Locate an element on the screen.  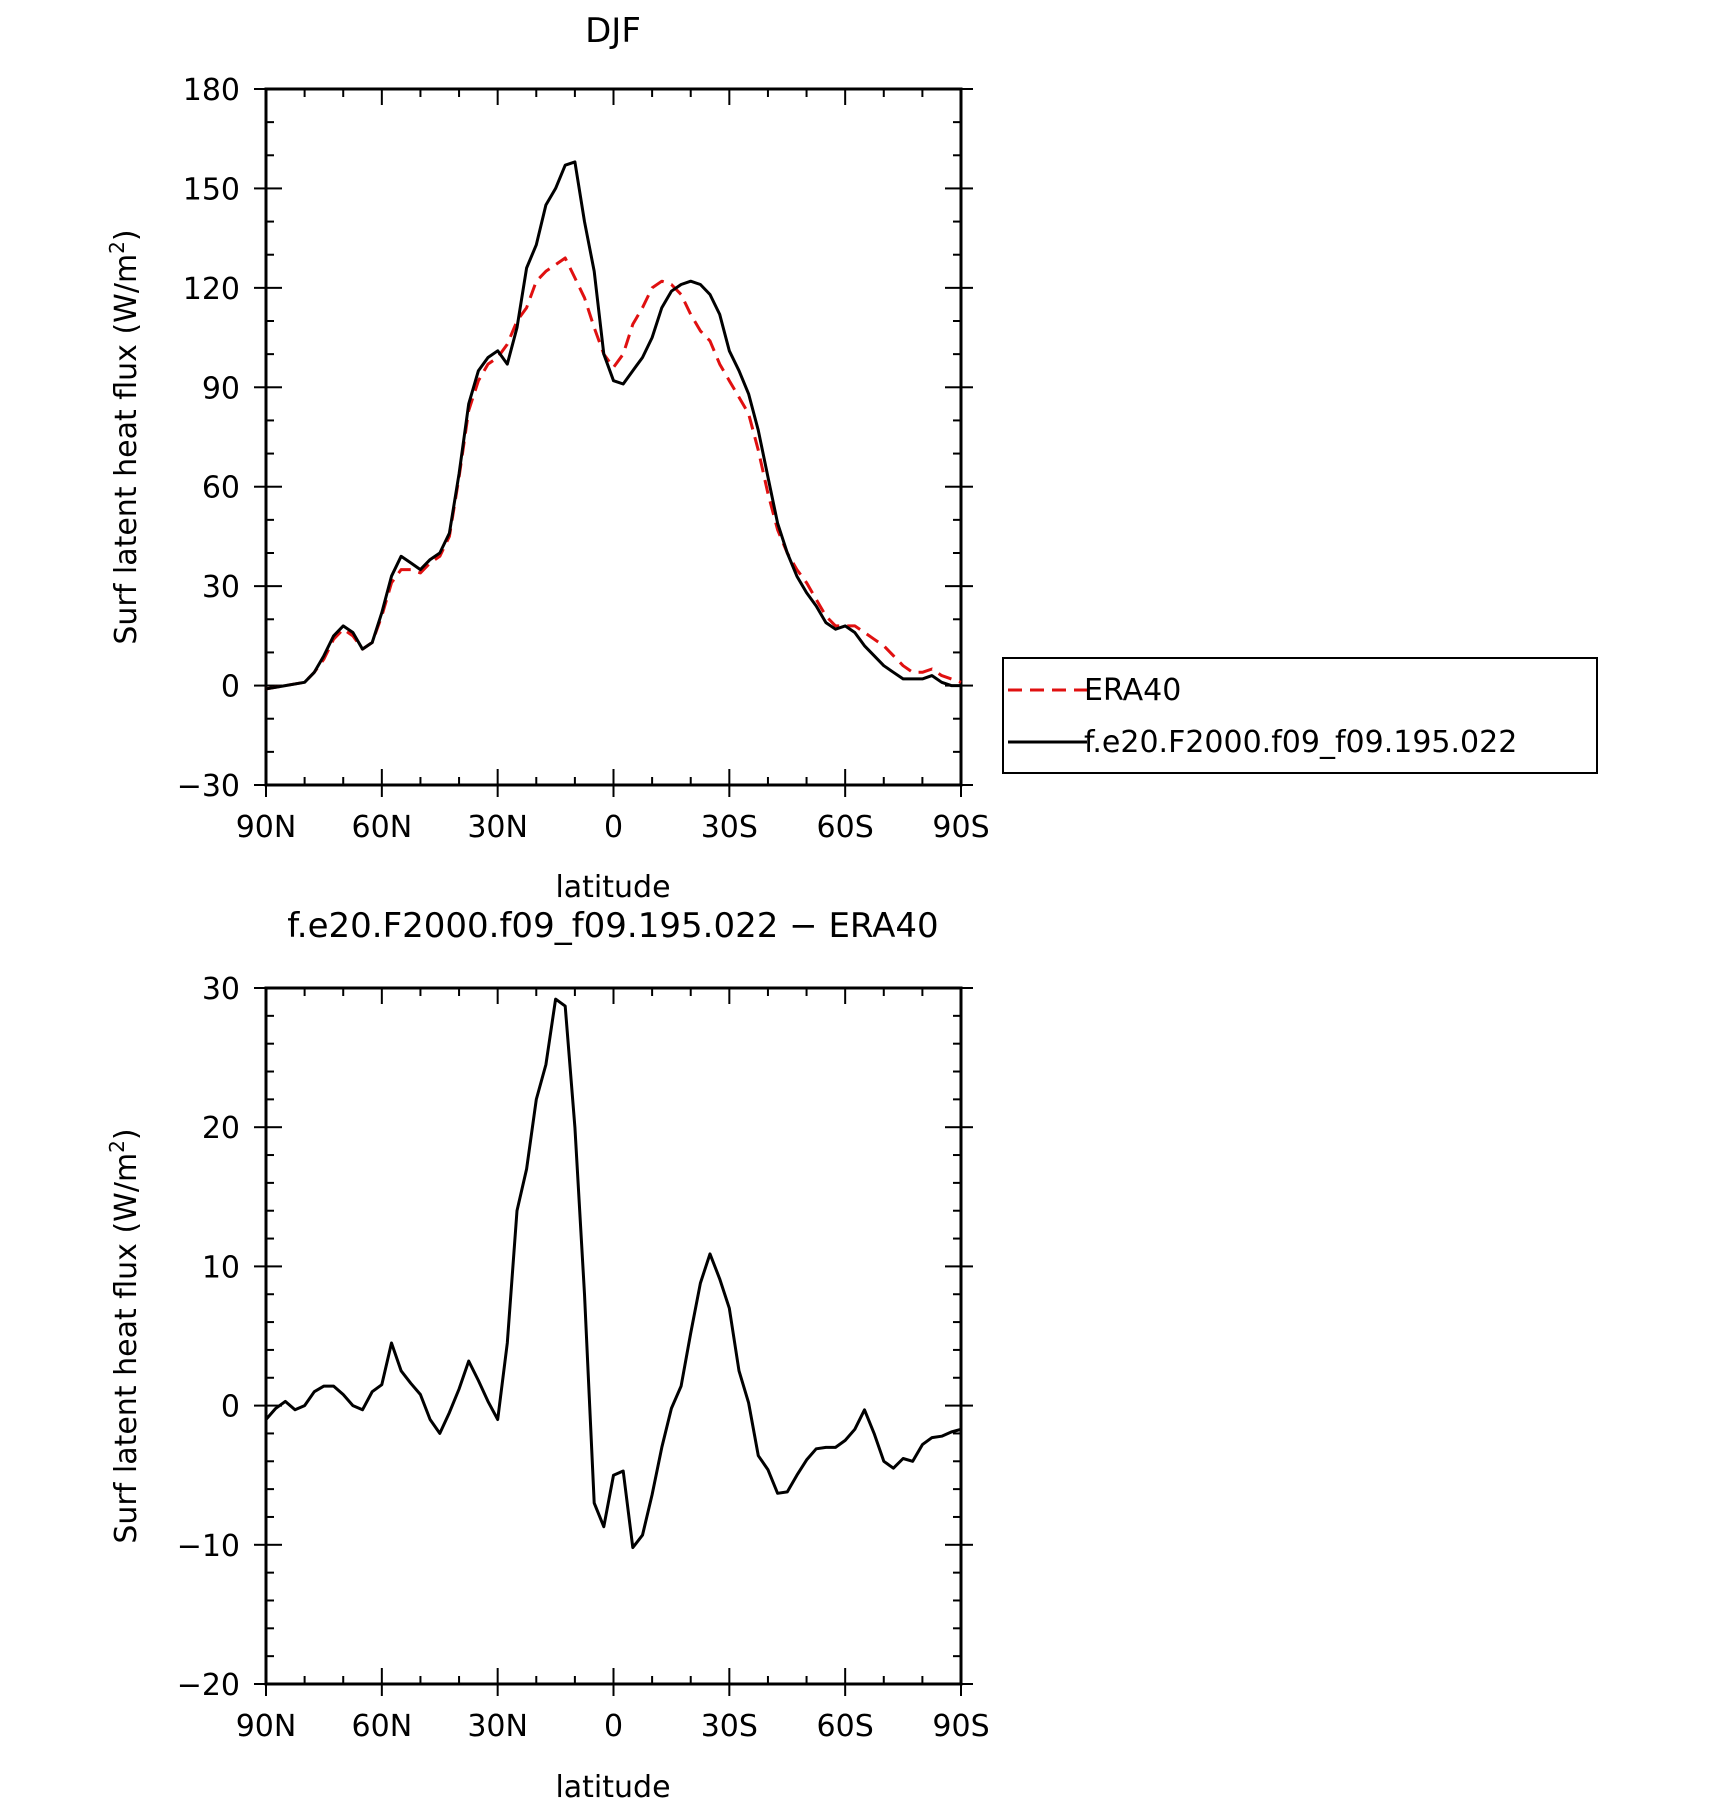
top-x-tick-label: 90N is located at coordinates (266, 827).